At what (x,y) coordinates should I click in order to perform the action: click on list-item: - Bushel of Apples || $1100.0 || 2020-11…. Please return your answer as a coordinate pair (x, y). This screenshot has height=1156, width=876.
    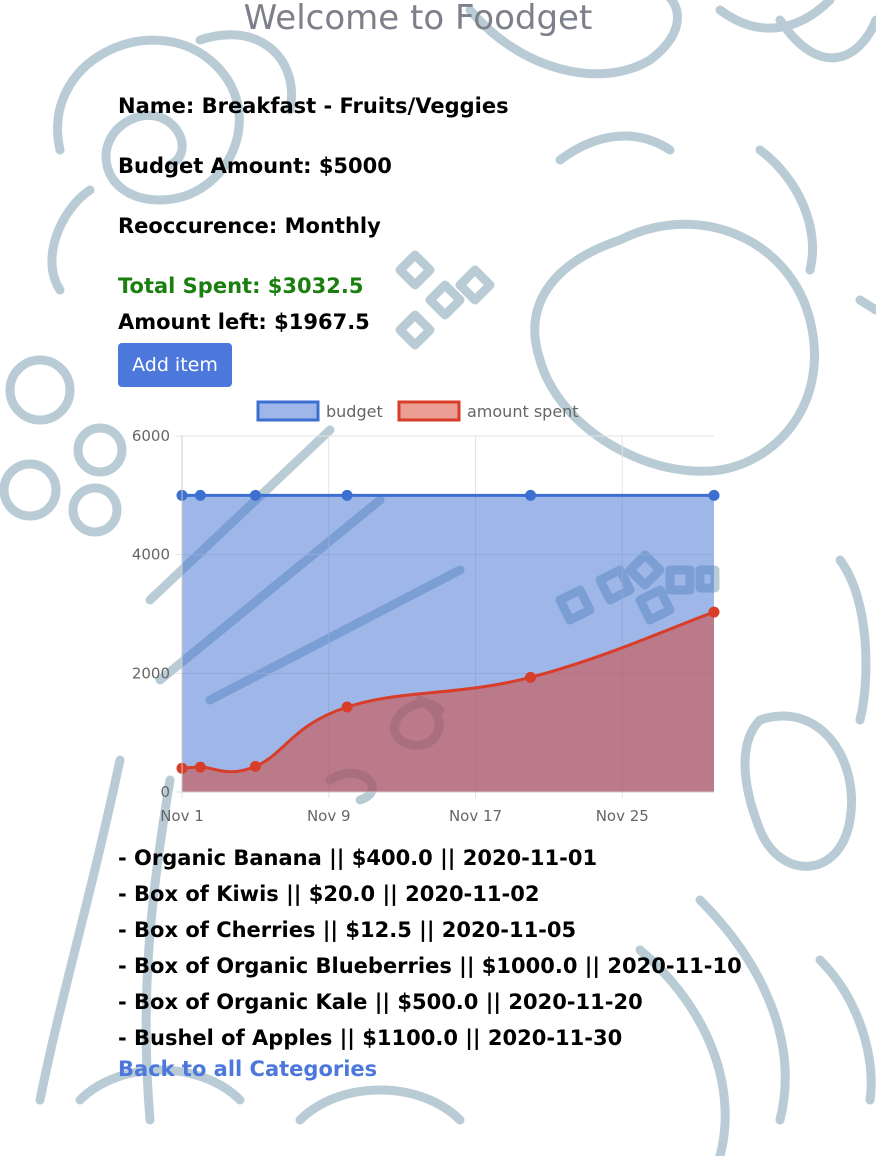
    Looking at the image, I should click on (370, 1038).